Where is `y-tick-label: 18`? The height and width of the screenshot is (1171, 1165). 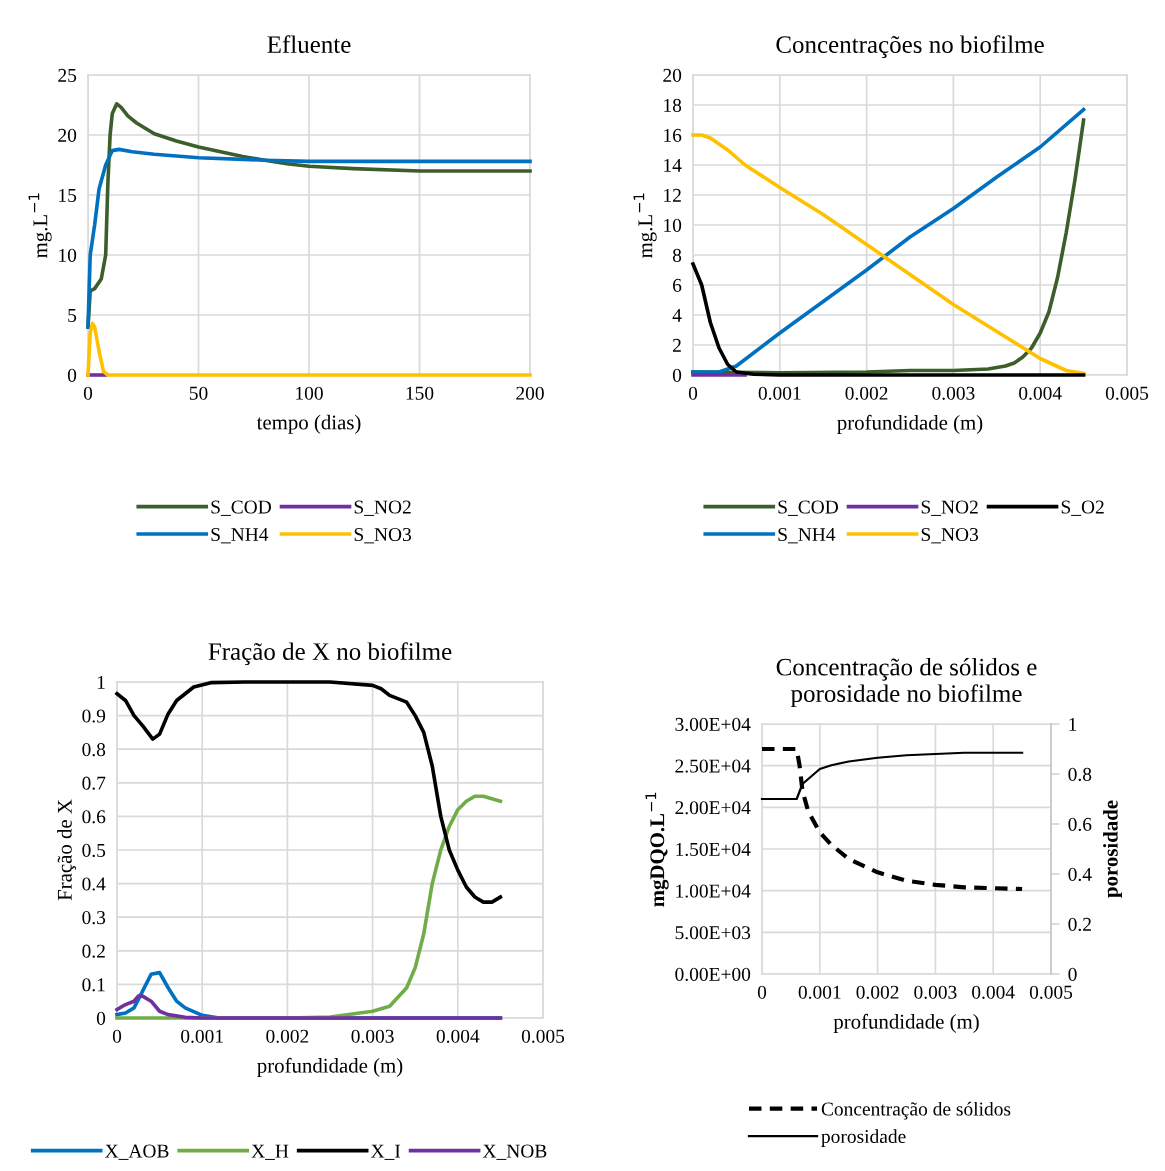
y-tick-label: 18 is located at coordinates (673, 105).